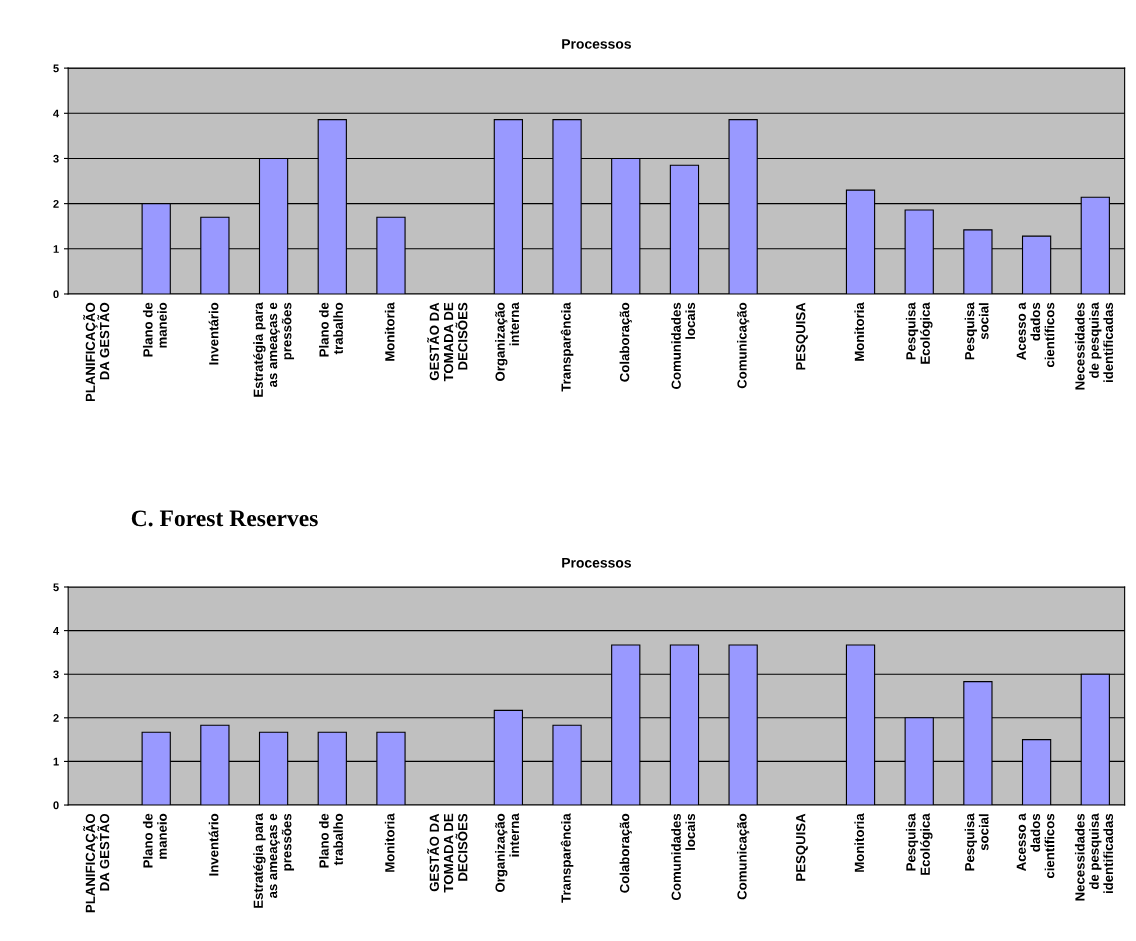 The height and width of the screenshot is (941, 1136). Describe the element at coordinates (224, 518) in the screenshot. I see `text: C. Forest Reserves` at that location.